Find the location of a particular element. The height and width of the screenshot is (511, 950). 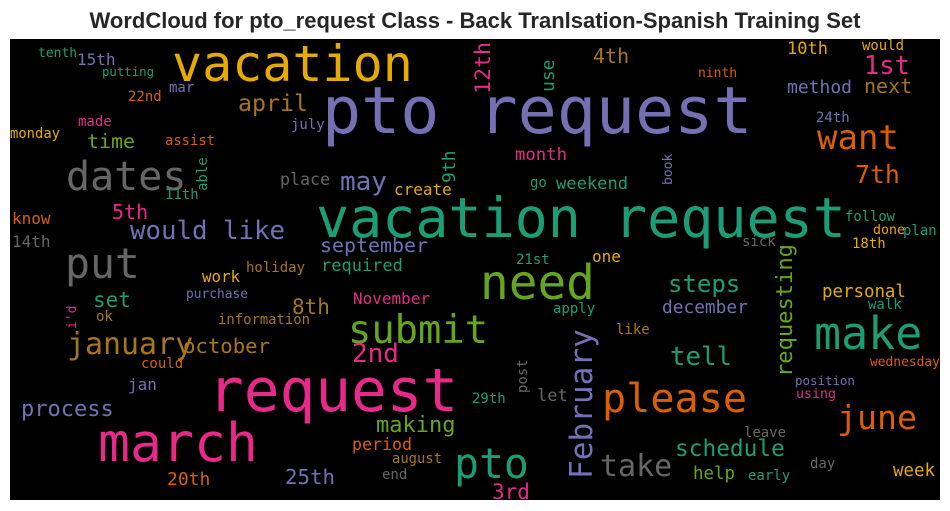

word-apply: apply is located at coordinates (574, 309).